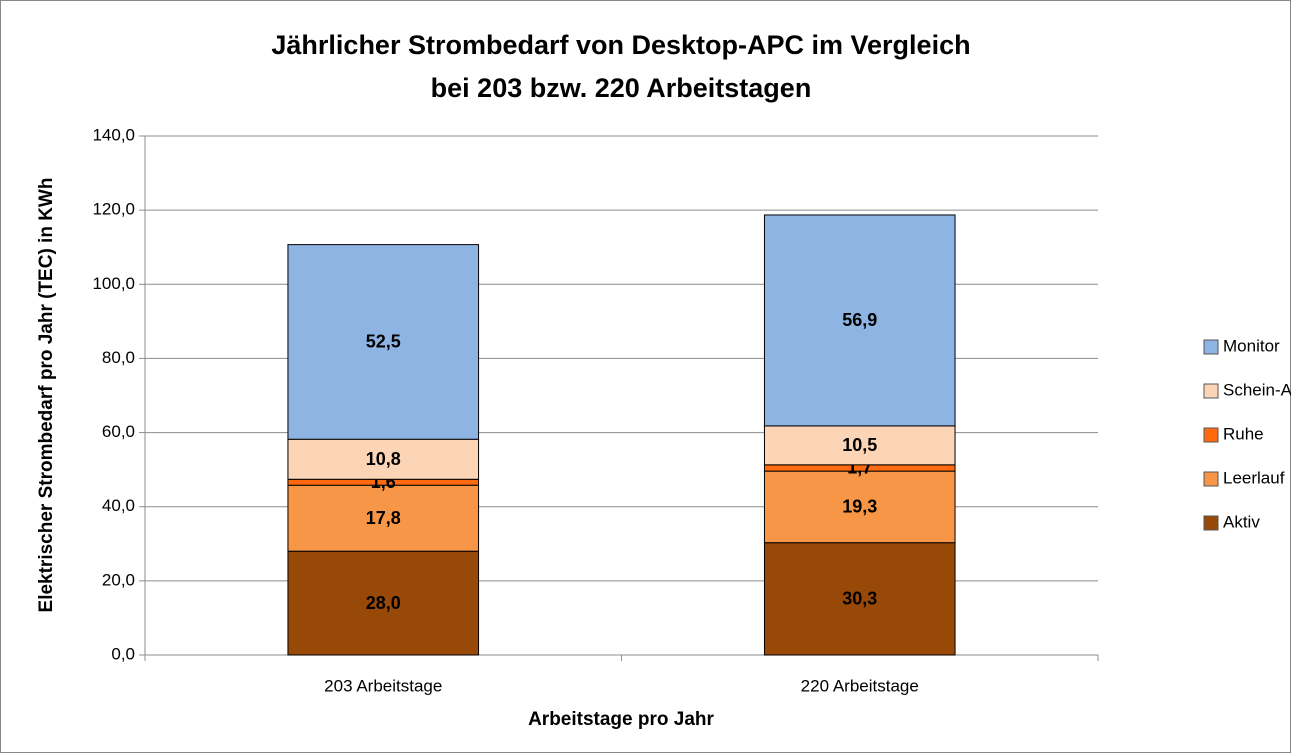 The image size is (1291, 753). I want to click on y-tick-label: 80,0, so click(118, 357).